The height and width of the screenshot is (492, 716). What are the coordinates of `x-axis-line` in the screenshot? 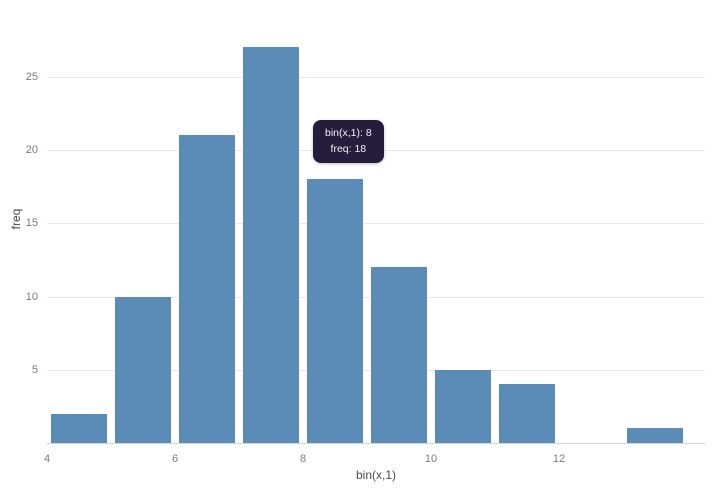 It's located at (376, 443).